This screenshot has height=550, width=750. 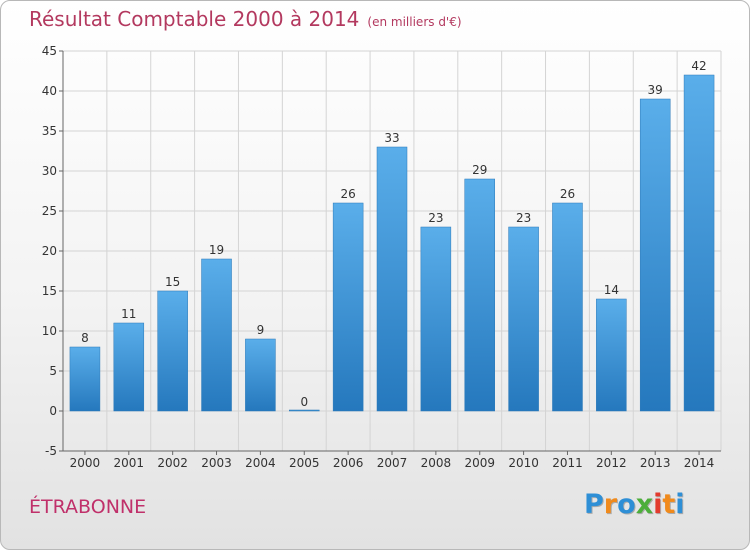 What do you see at coordinates (594, 504) in the screenshot?
I see `logo-letter: P` at bounding box center [594, 504].